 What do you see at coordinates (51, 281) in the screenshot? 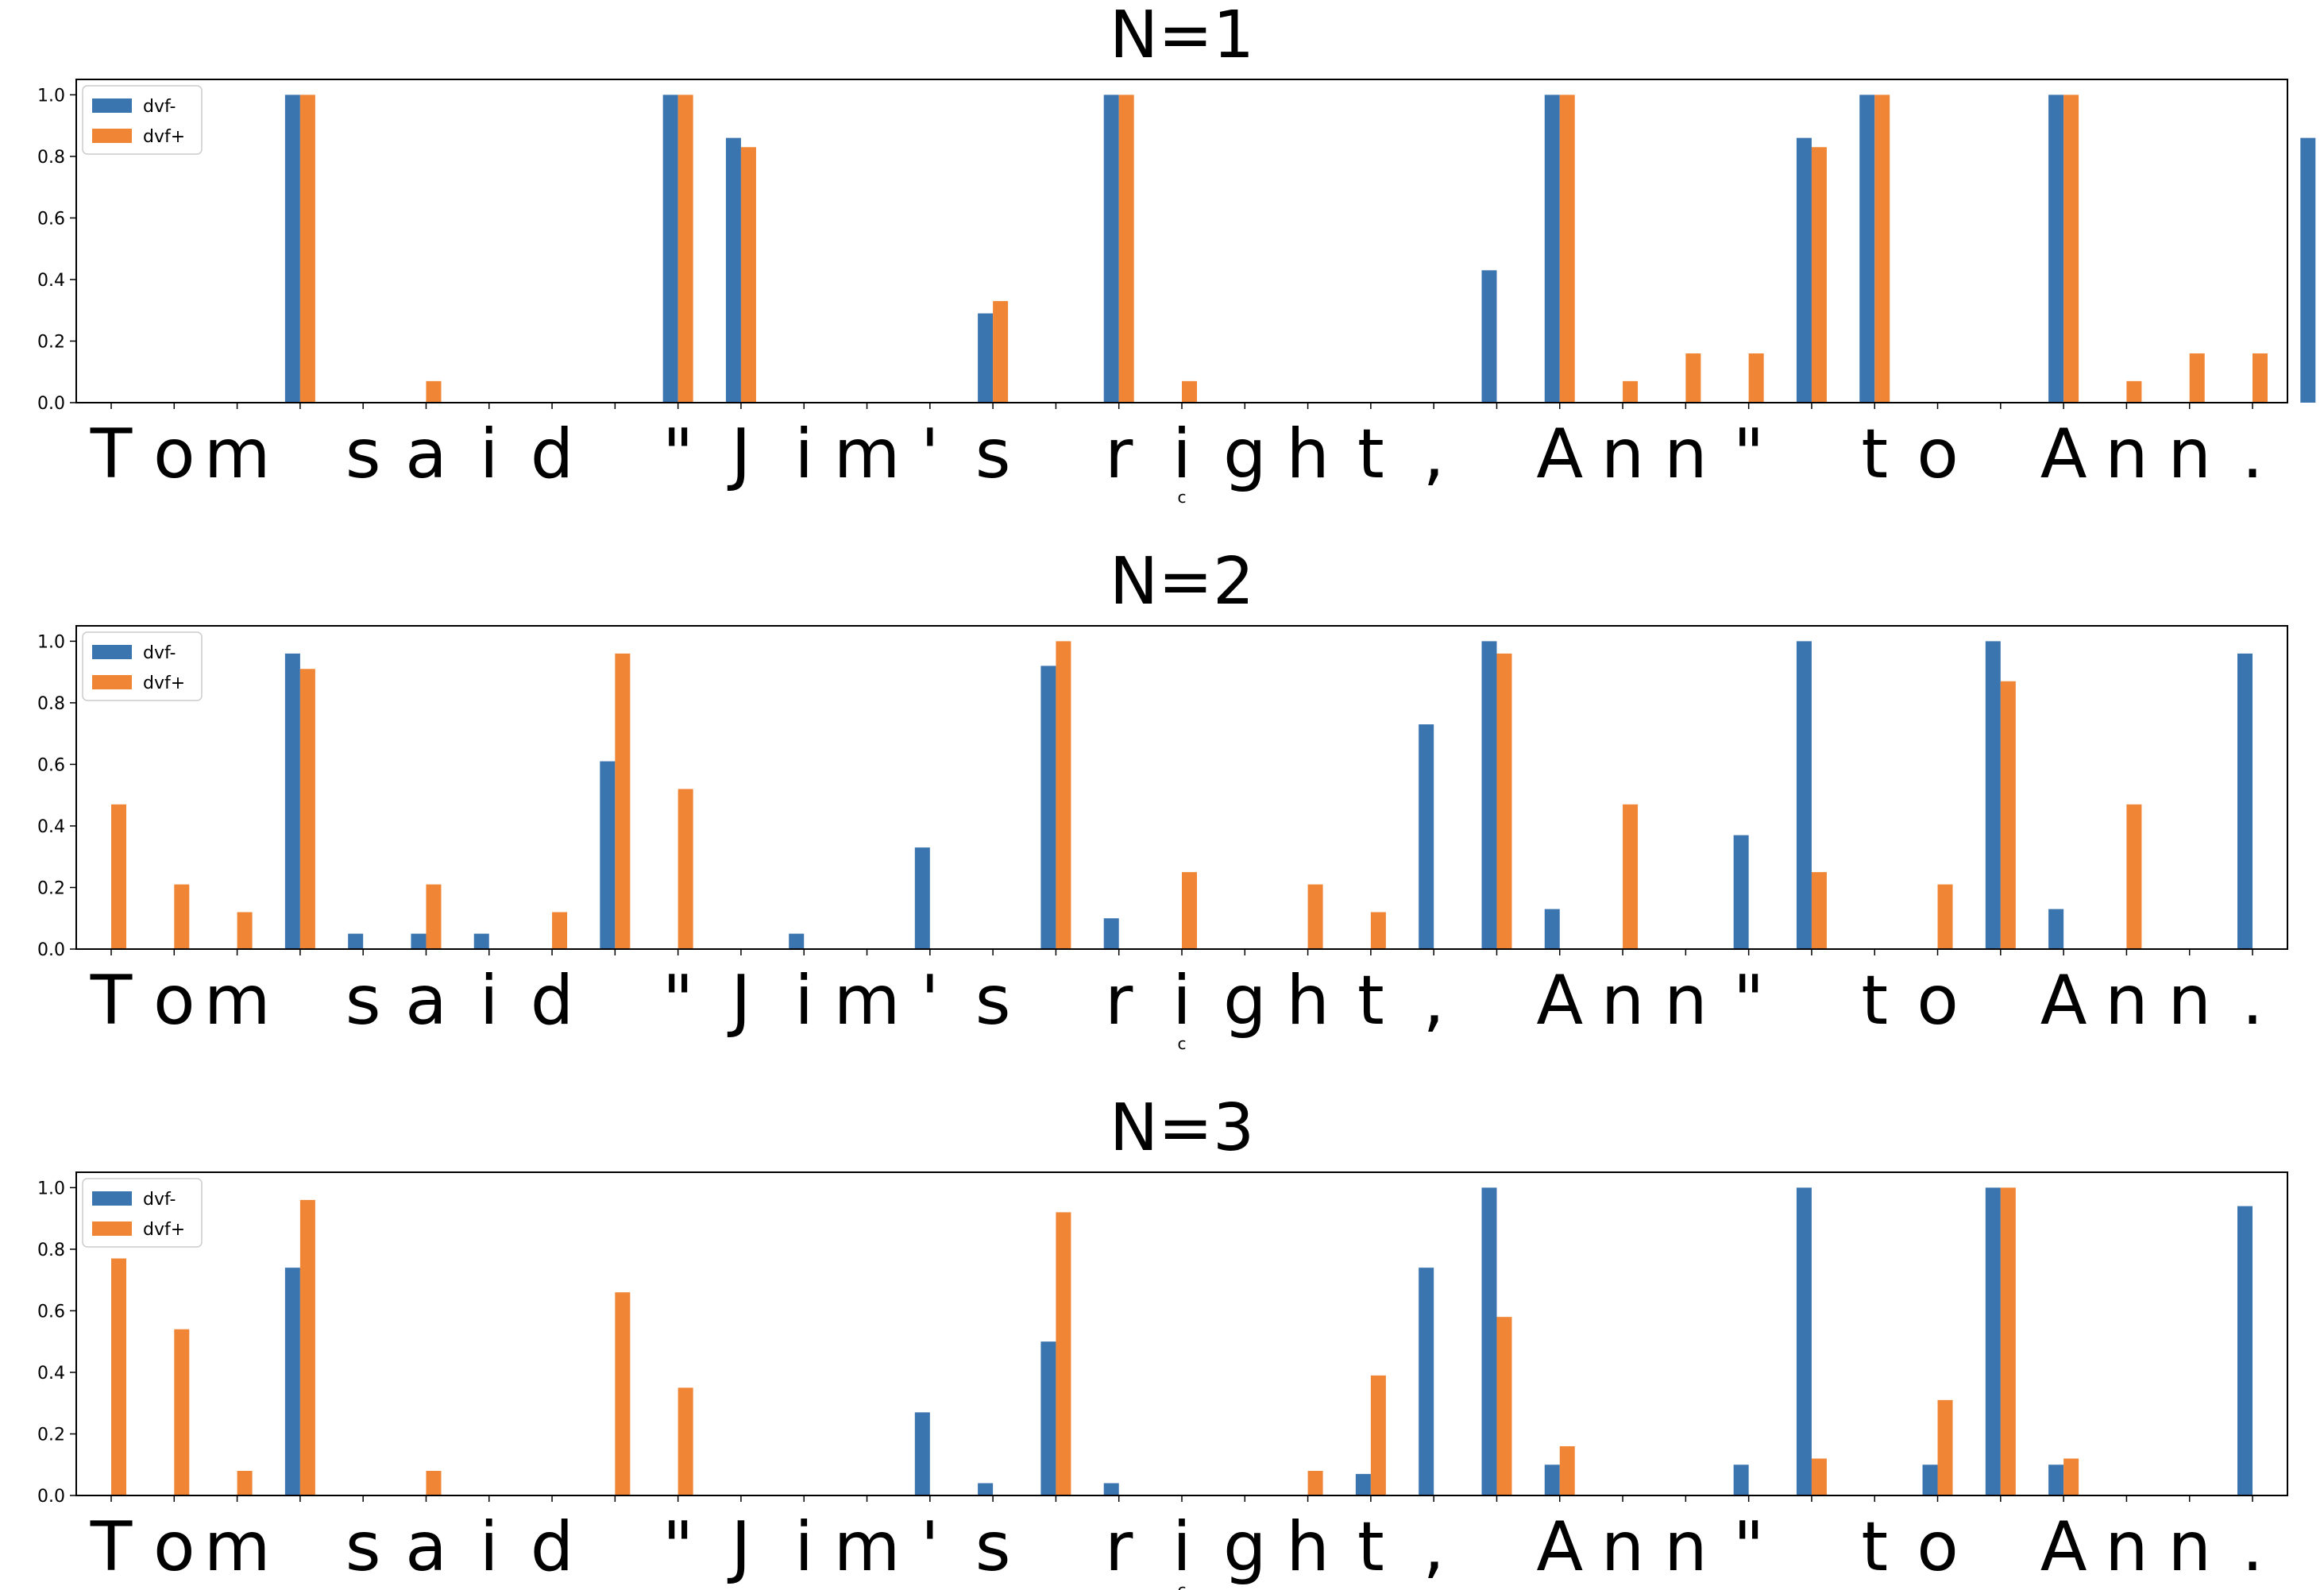
I see `y-tick-label: 0.4` at bounding box center [51, 281].